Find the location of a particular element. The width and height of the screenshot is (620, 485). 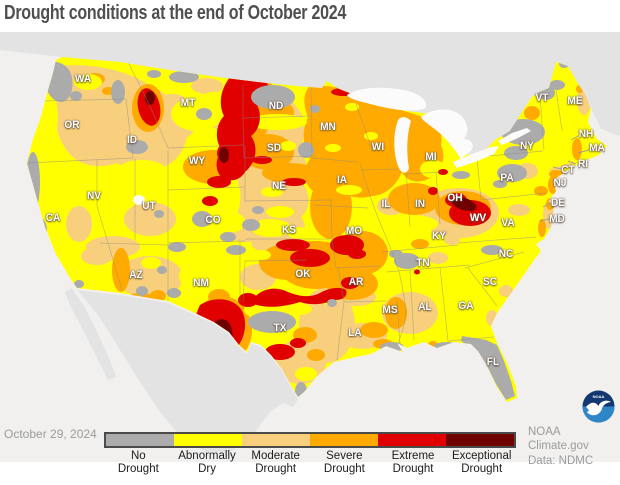

legend-label-moderate-drought: Moderate Drought is located at coordinates (275, 462).